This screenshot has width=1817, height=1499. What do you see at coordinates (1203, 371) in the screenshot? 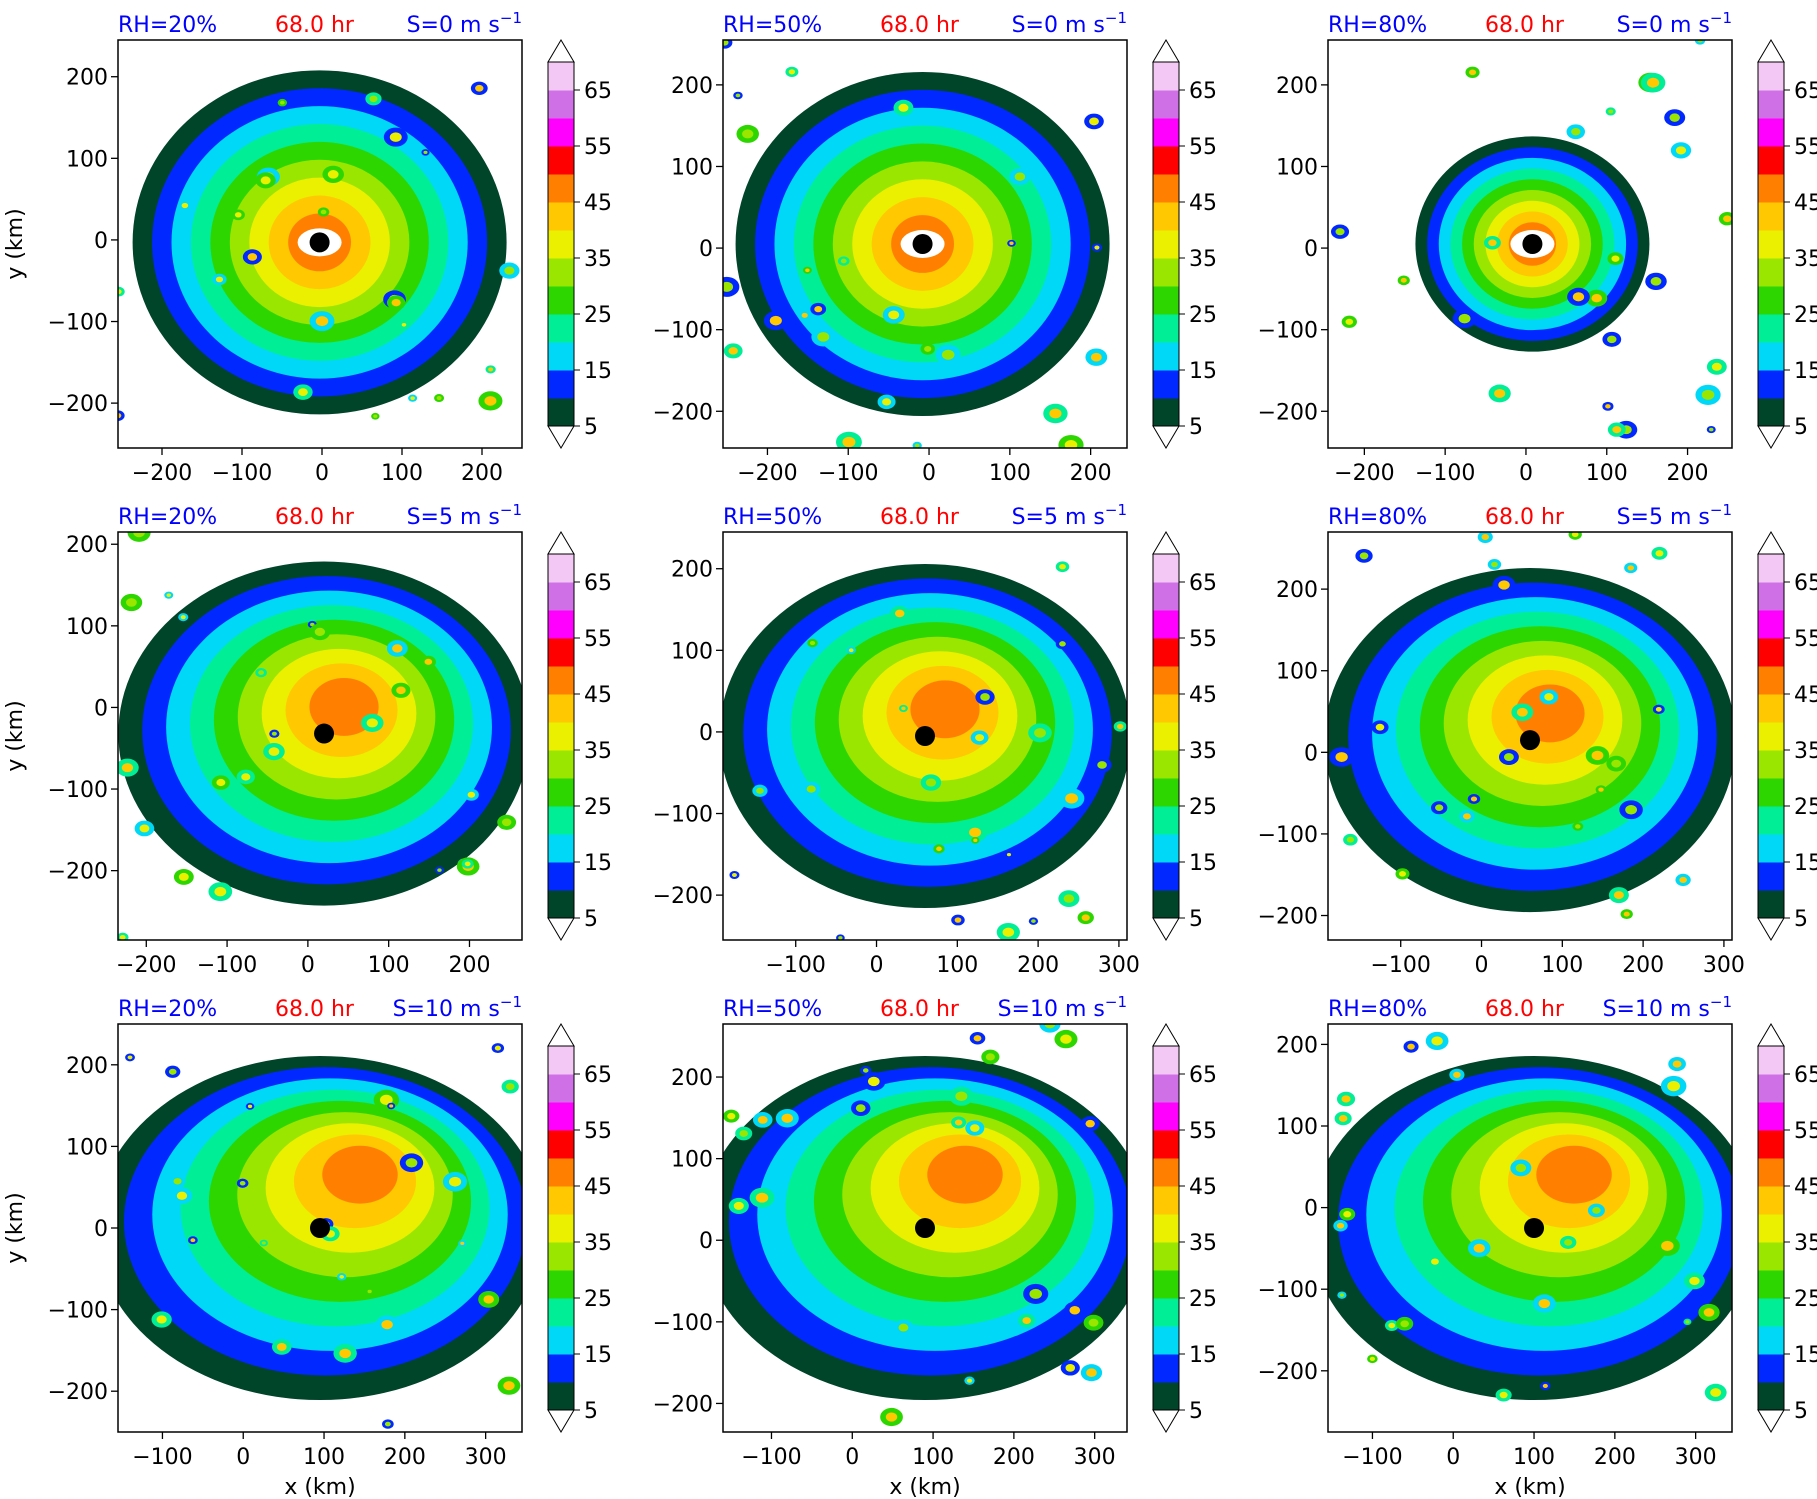
I see `colorbar-tick-label: 15` at bounding box center [1203, 371].